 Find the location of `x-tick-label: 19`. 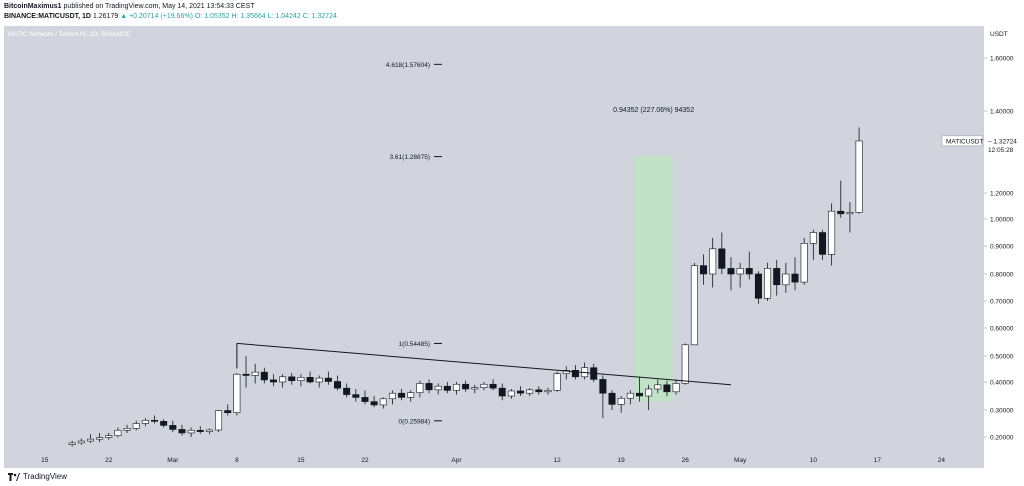

x-tick-label: 19 is located at coordinates (622, 460).